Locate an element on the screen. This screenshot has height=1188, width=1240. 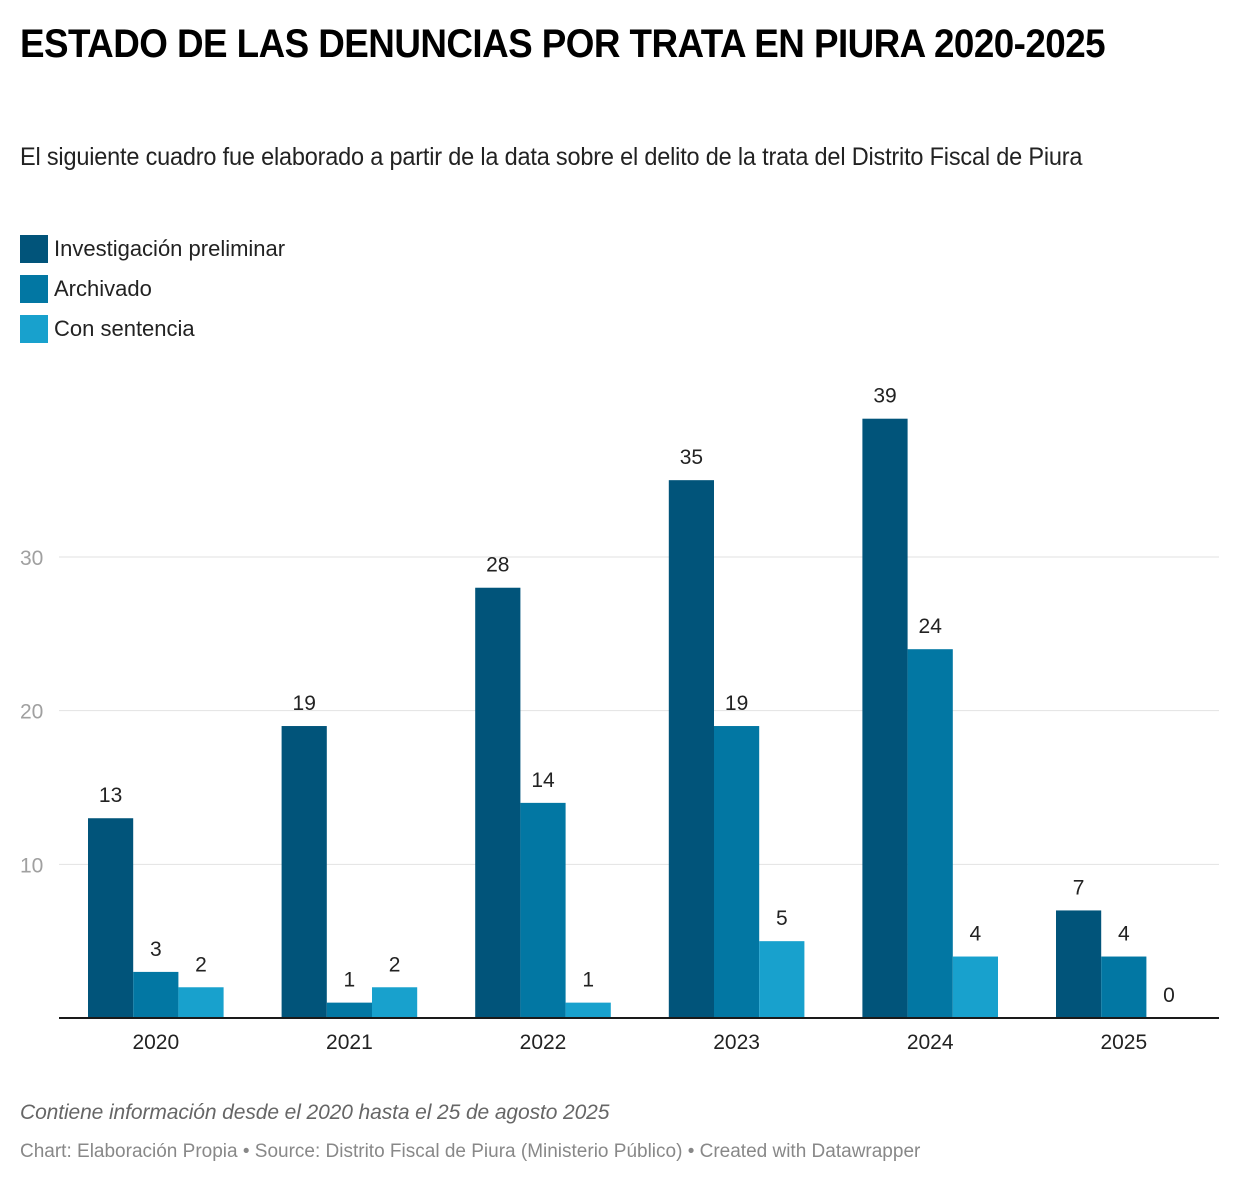
data-label: 24 is located at coordinates (931, 626).